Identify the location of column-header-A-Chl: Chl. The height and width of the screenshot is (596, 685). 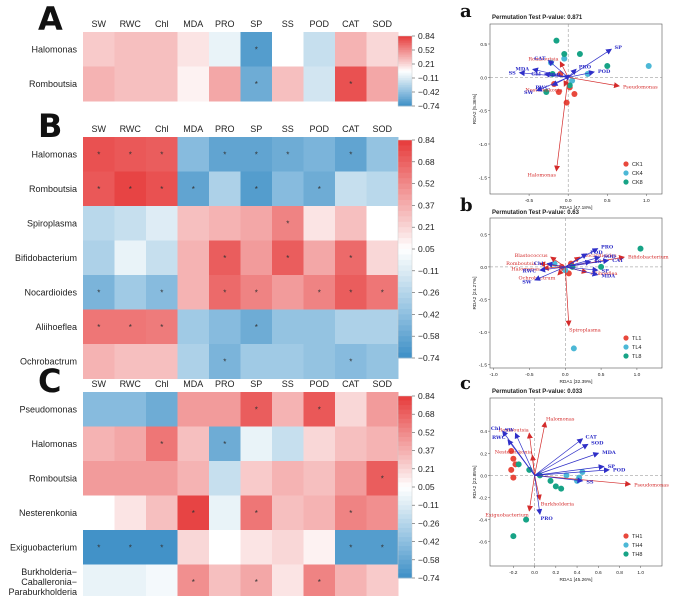
(162, 24).